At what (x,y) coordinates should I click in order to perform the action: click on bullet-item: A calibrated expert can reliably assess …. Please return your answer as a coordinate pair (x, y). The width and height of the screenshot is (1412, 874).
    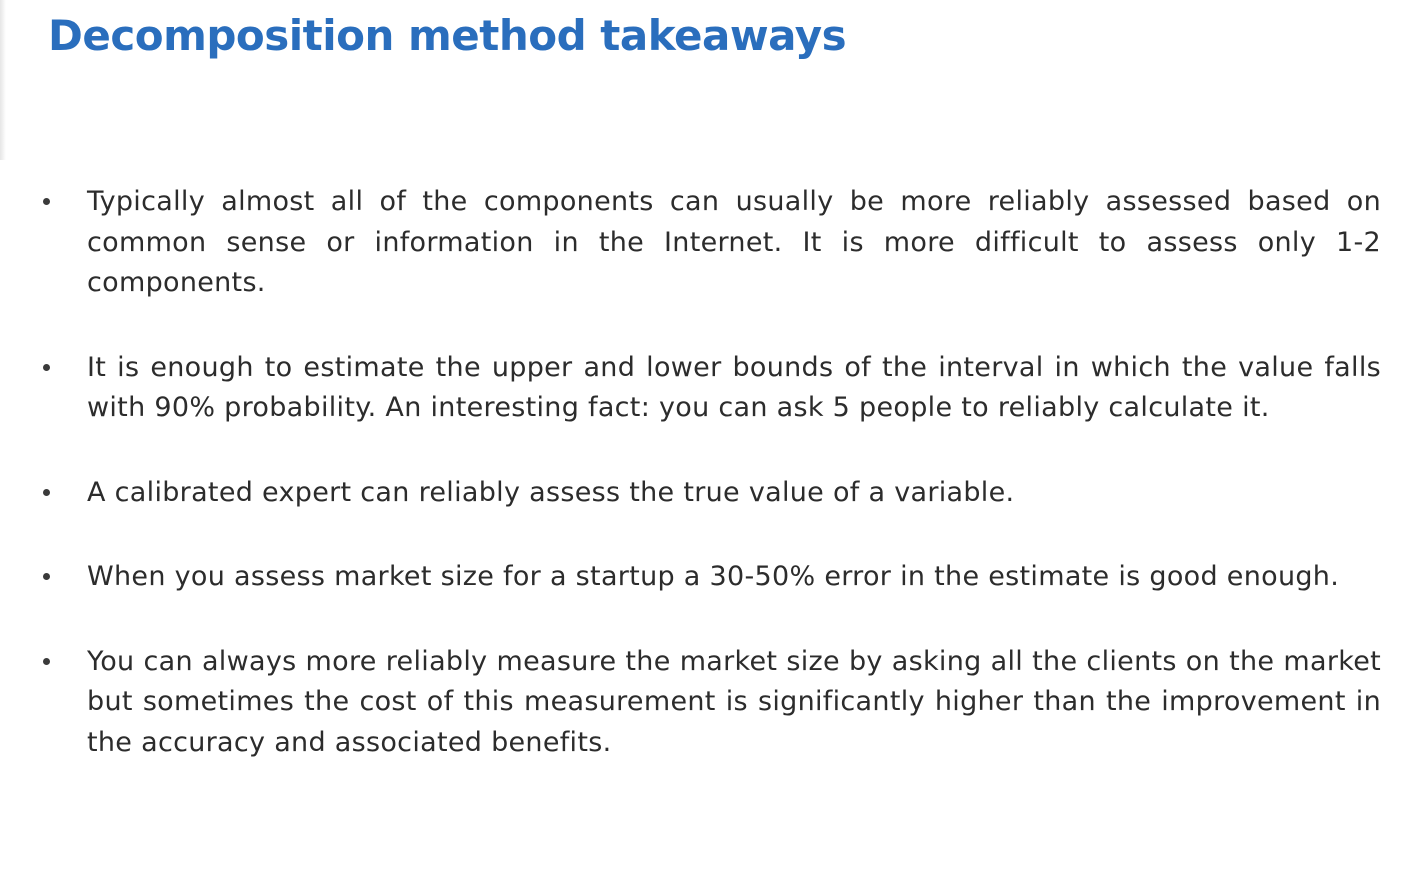
    Looking at the image, I should click on (710, 493).